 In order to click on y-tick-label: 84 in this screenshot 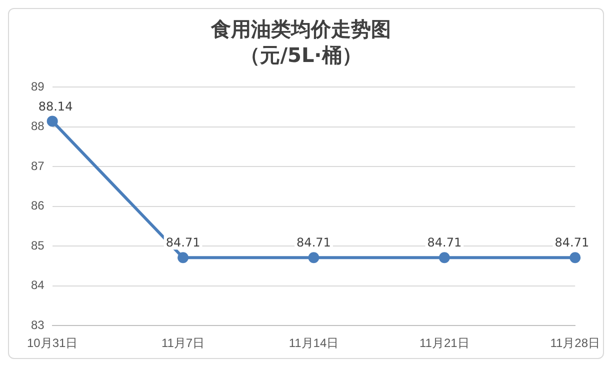, I will do `click(37, 285)`.